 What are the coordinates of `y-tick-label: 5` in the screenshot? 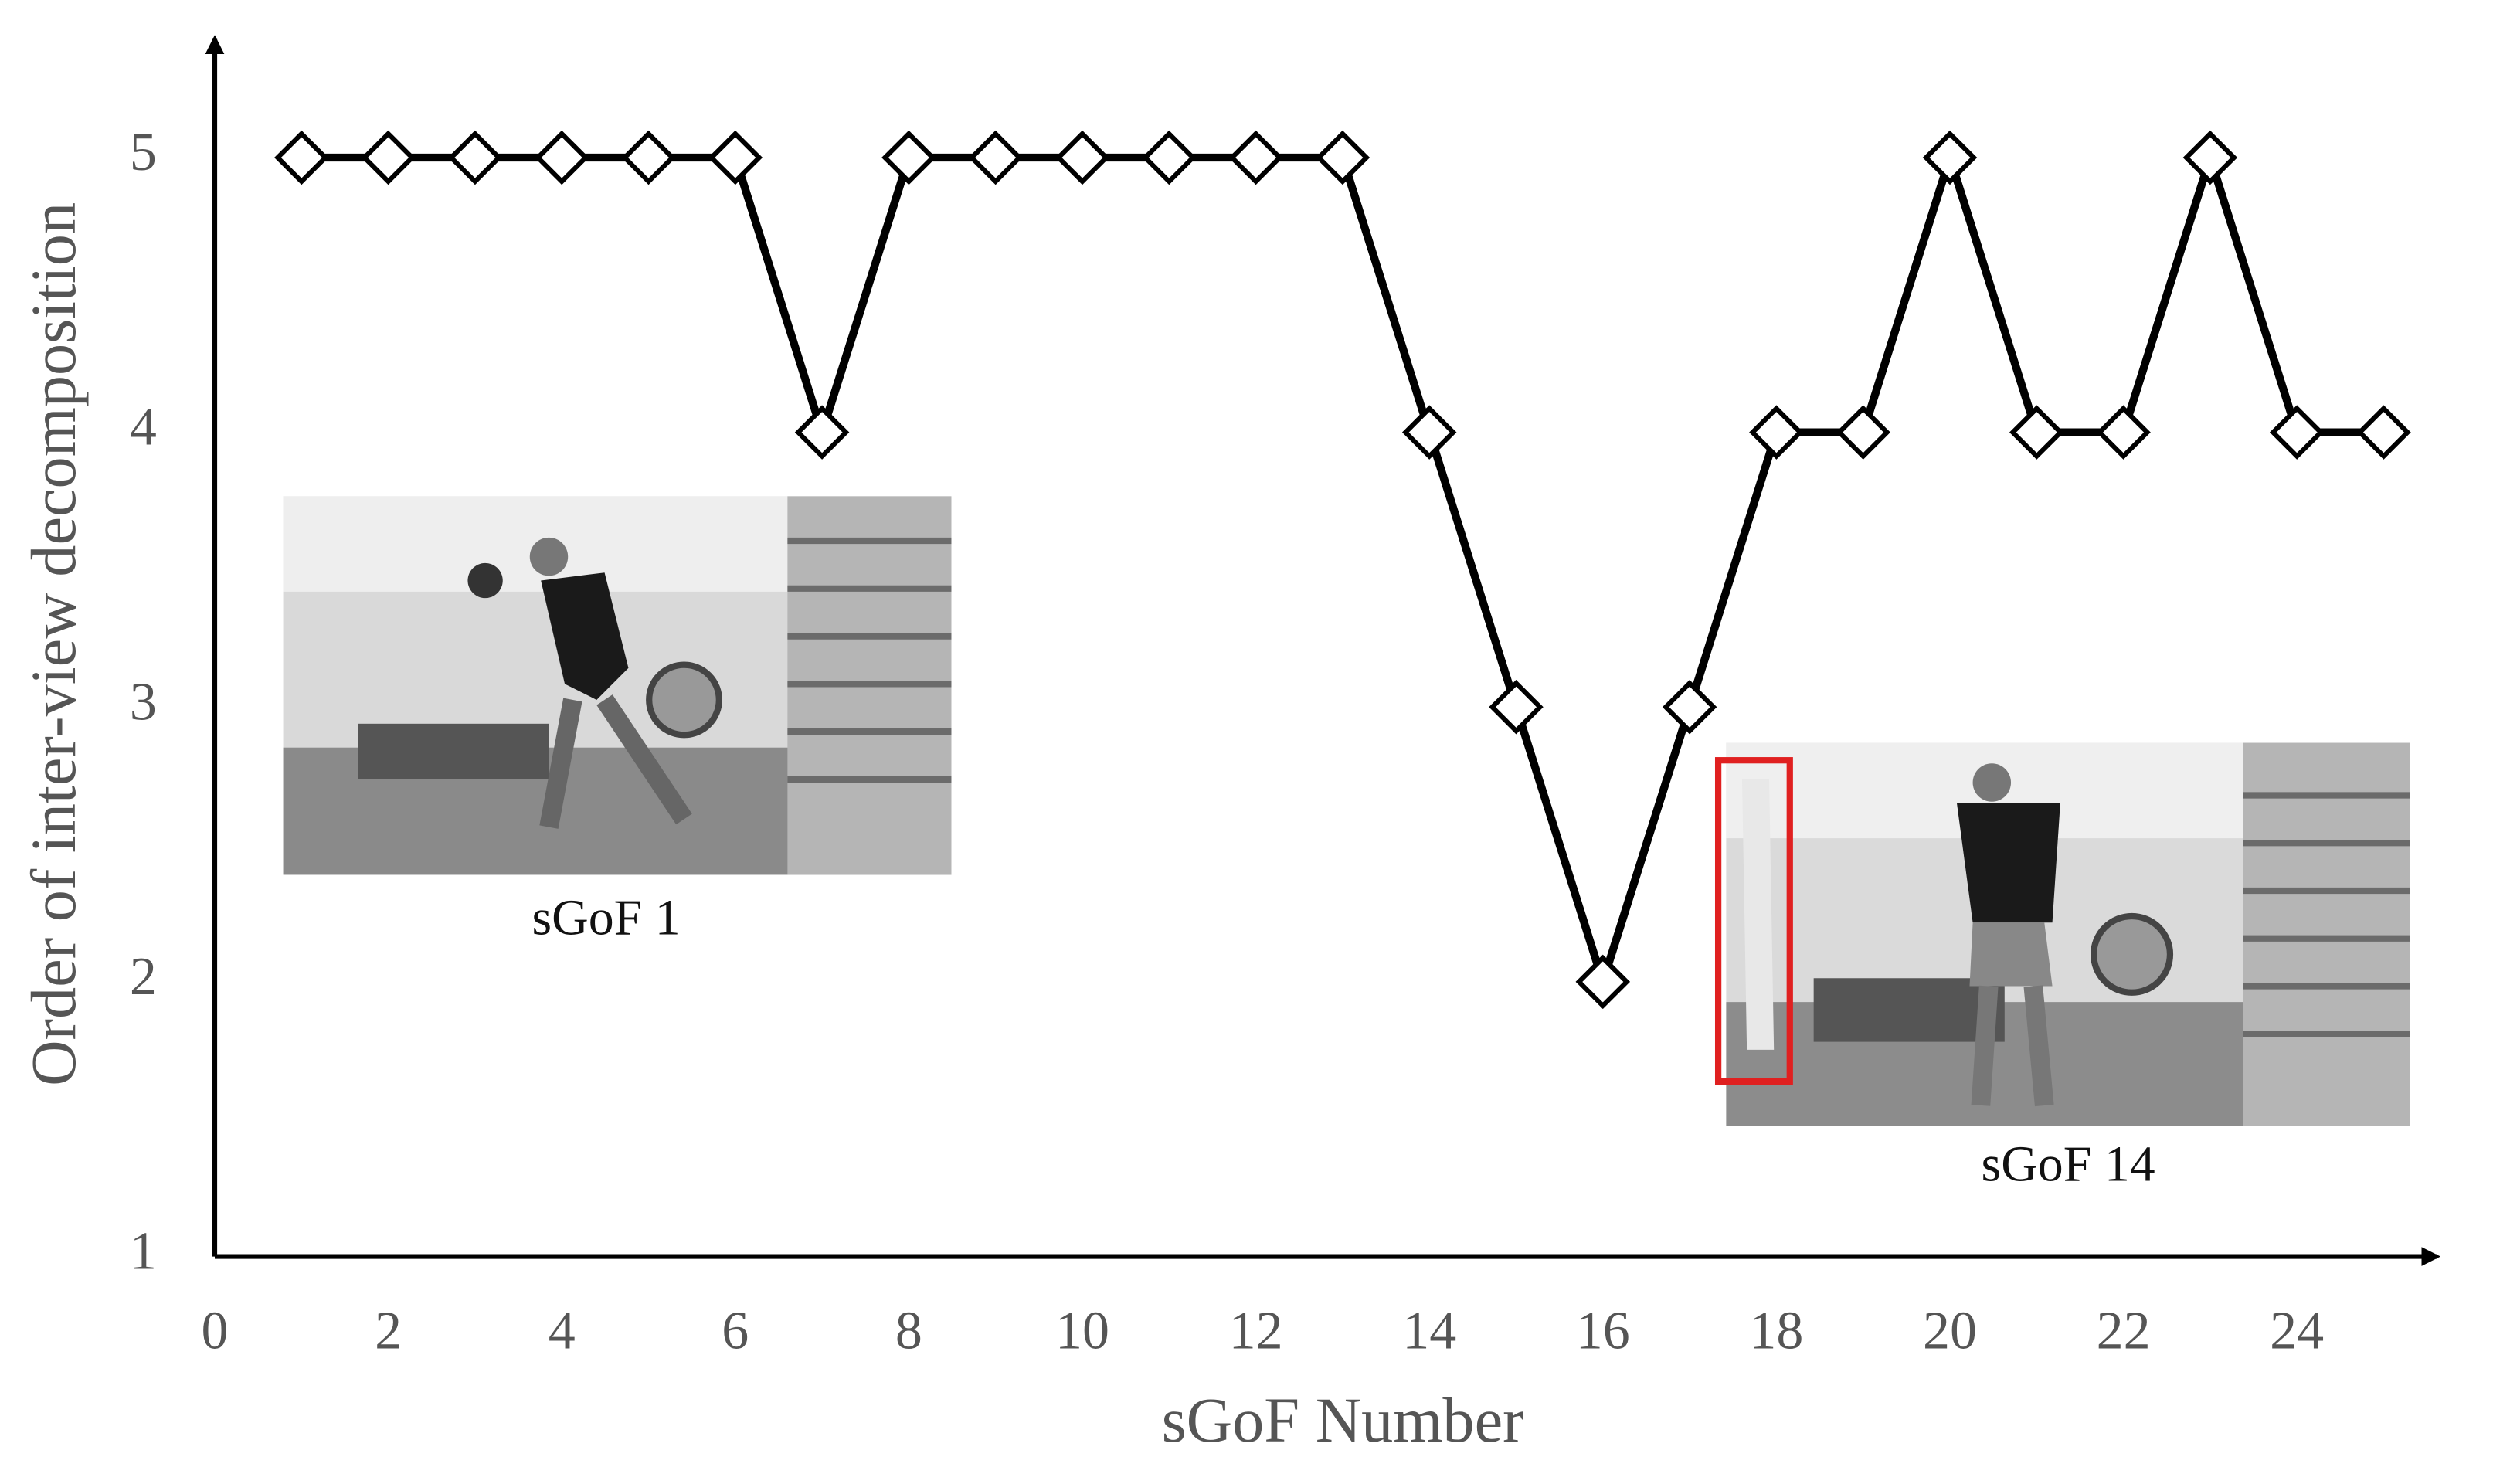 It's located at (143, 152).